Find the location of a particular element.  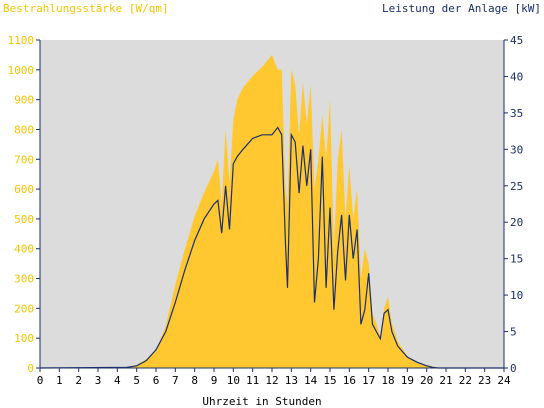

left-tick-label: 200 is located at coordinates (24, 308).